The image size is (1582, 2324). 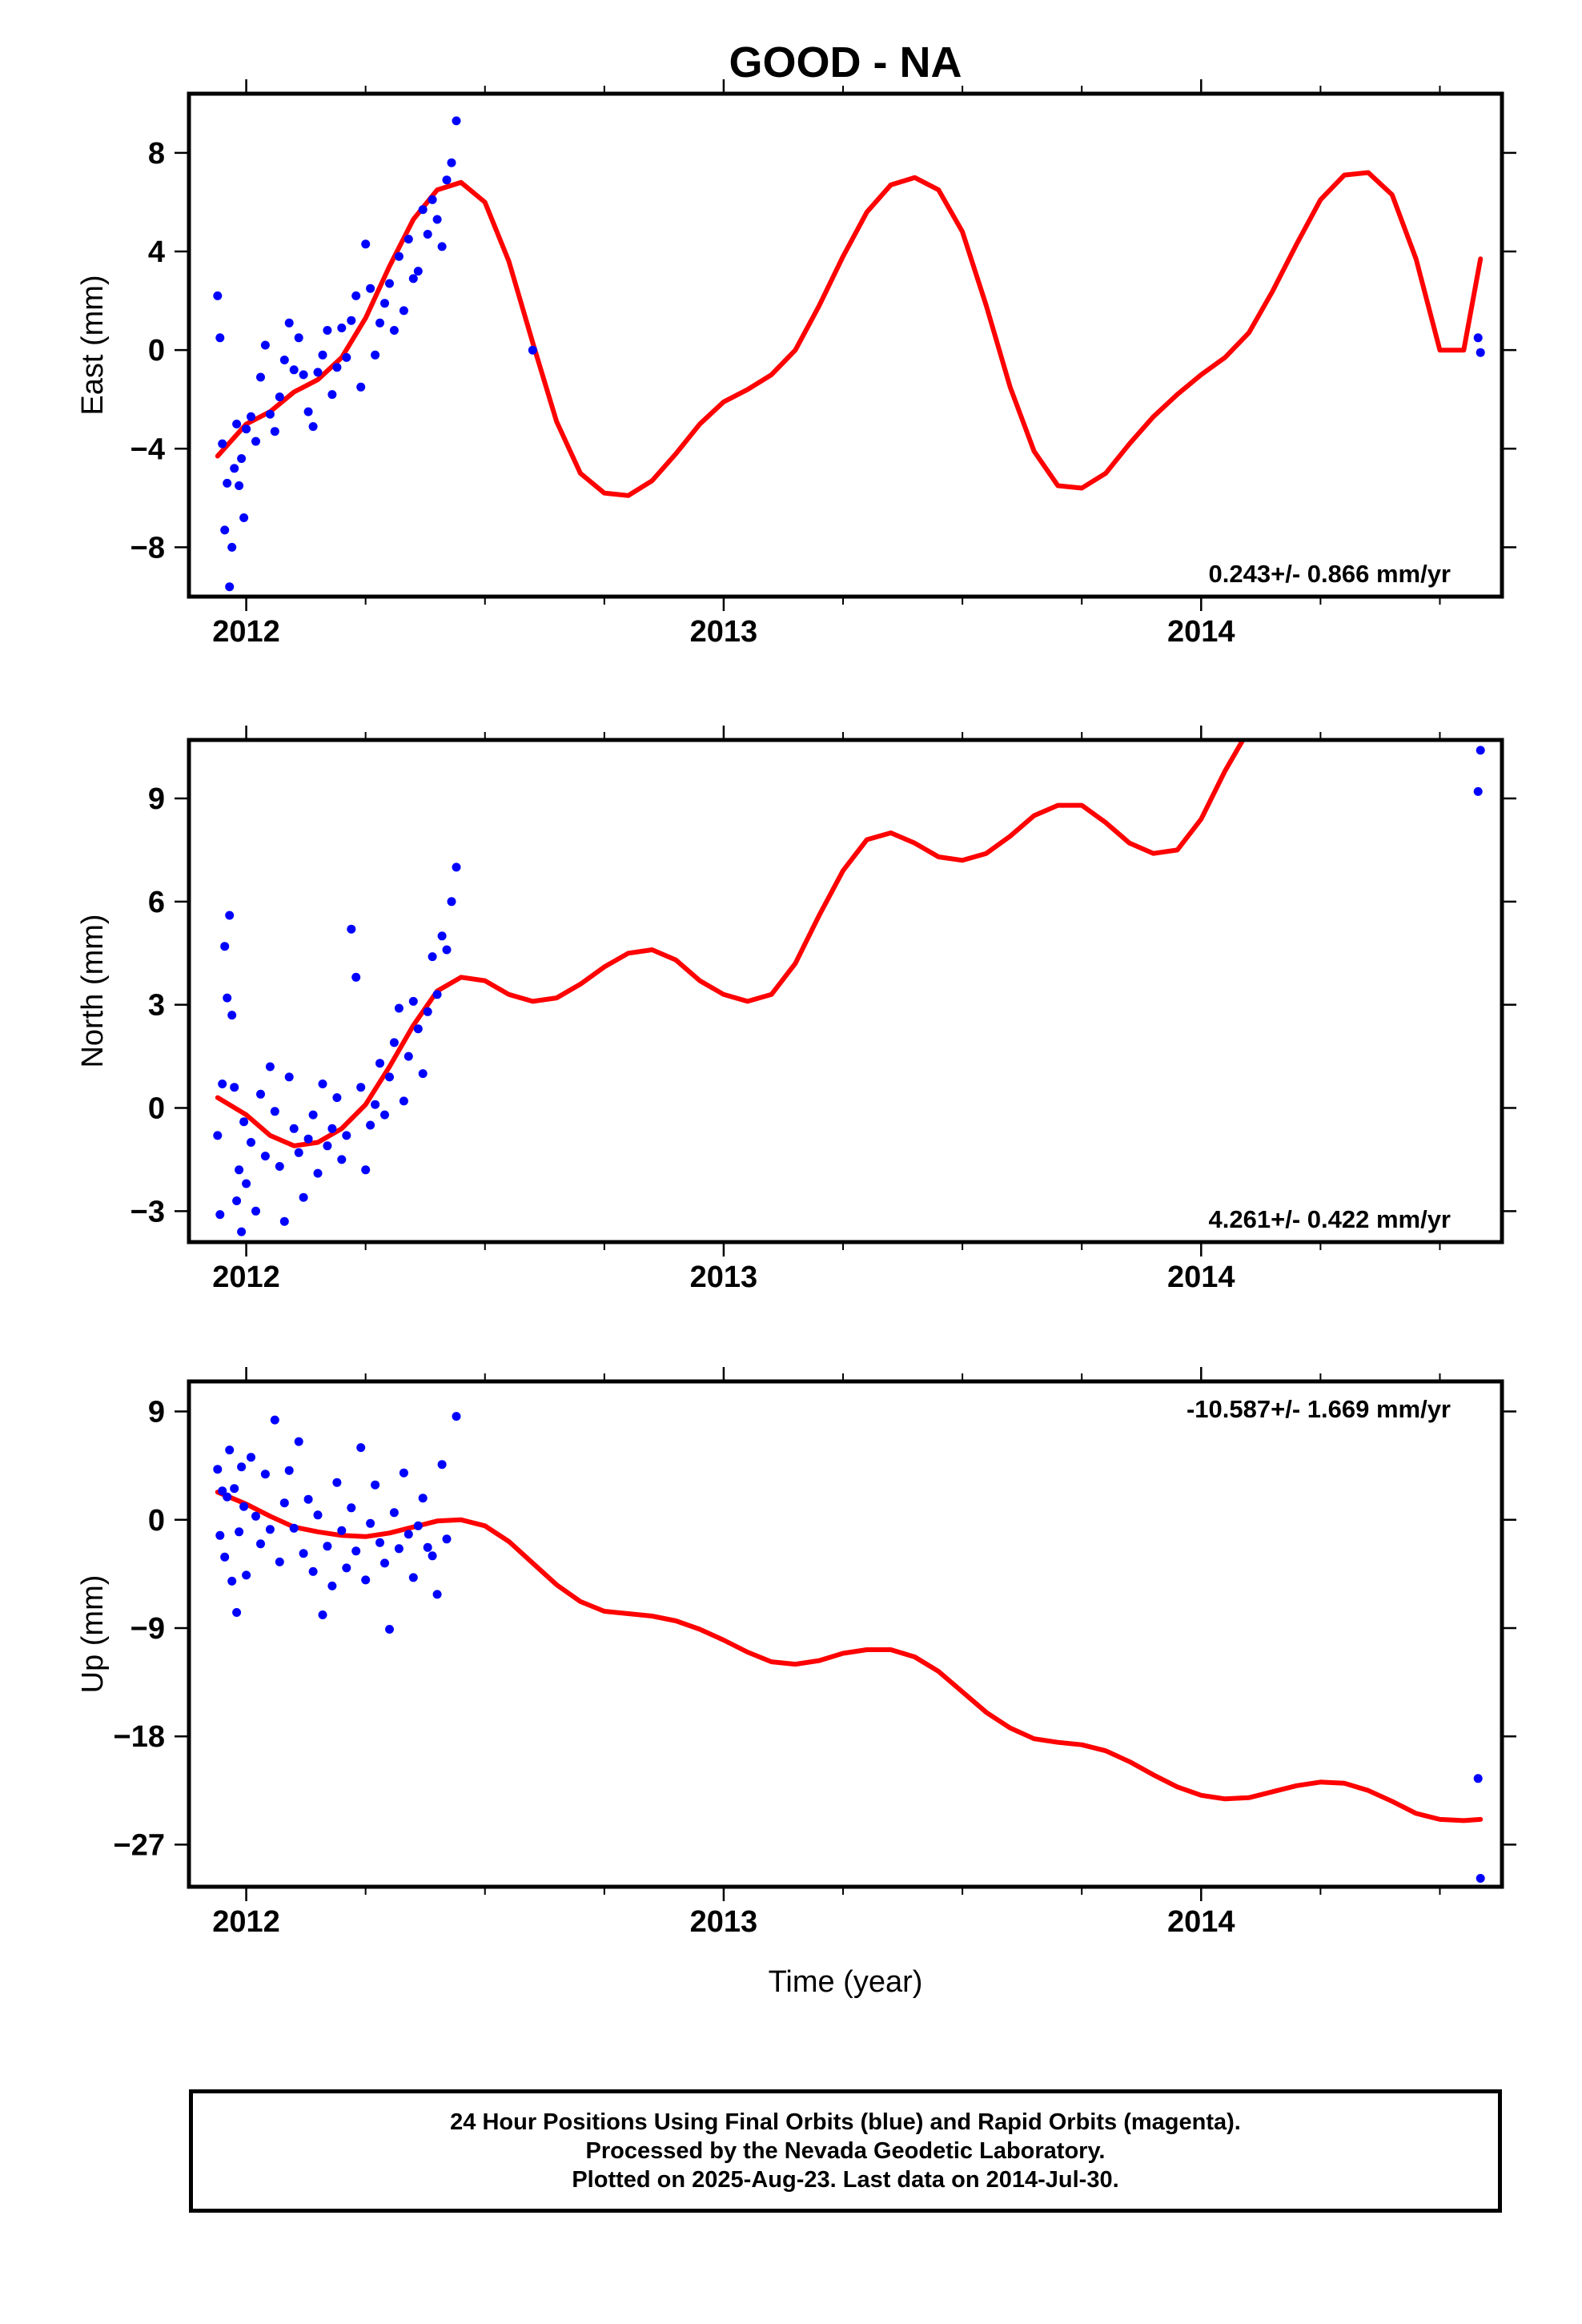 I want to click on y-tick-label: 0, so click(x=156, y=1521).